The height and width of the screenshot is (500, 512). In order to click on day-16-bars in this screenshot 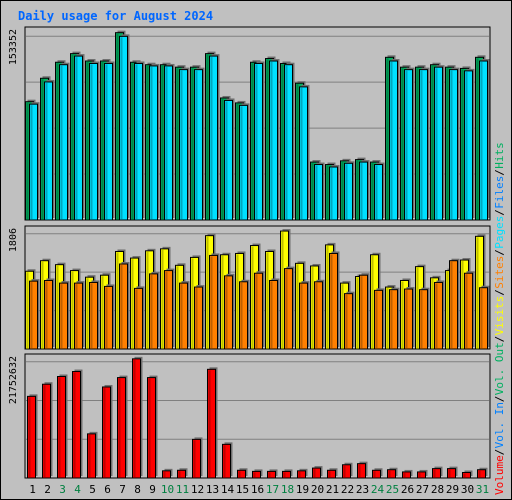, I will do `click(257, 474)`.